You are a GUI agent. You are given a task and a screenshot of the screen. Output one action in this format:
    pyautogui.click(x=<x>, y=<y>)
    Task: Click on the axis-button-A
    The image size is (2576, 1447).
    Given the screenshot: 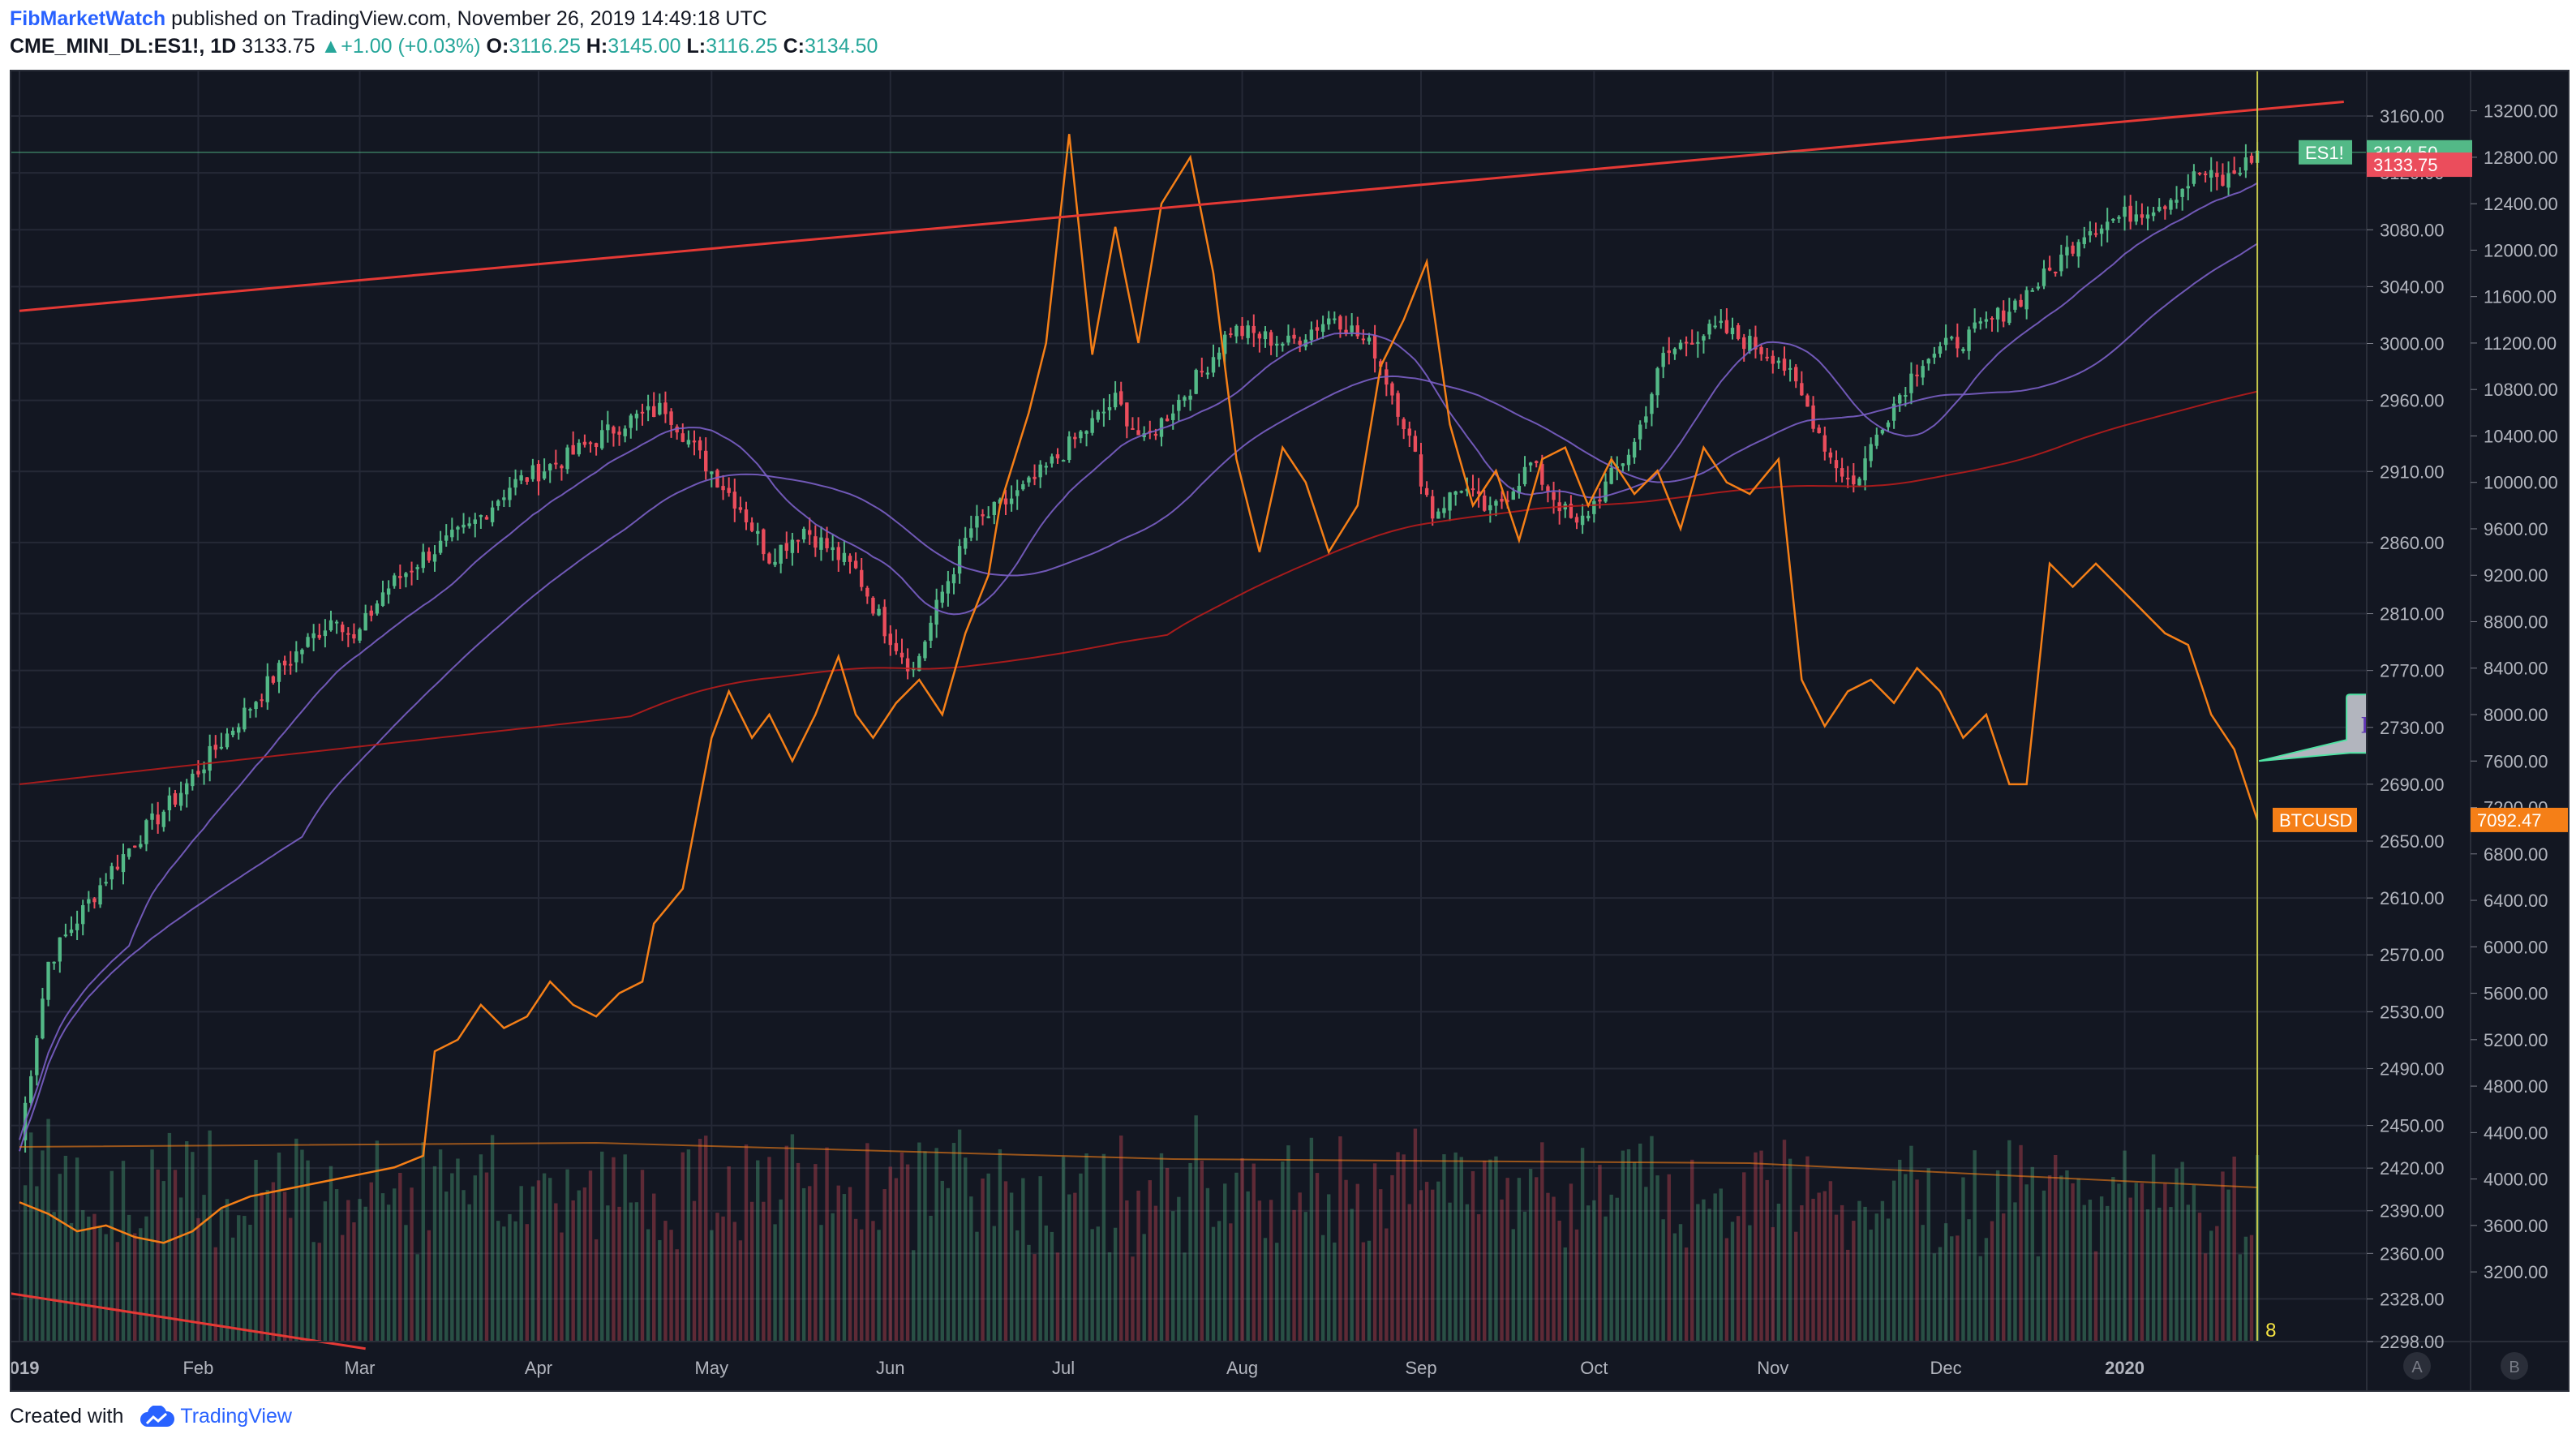 What is the action you would take?
    pyautogui.click(x=2417, y=1366)
    